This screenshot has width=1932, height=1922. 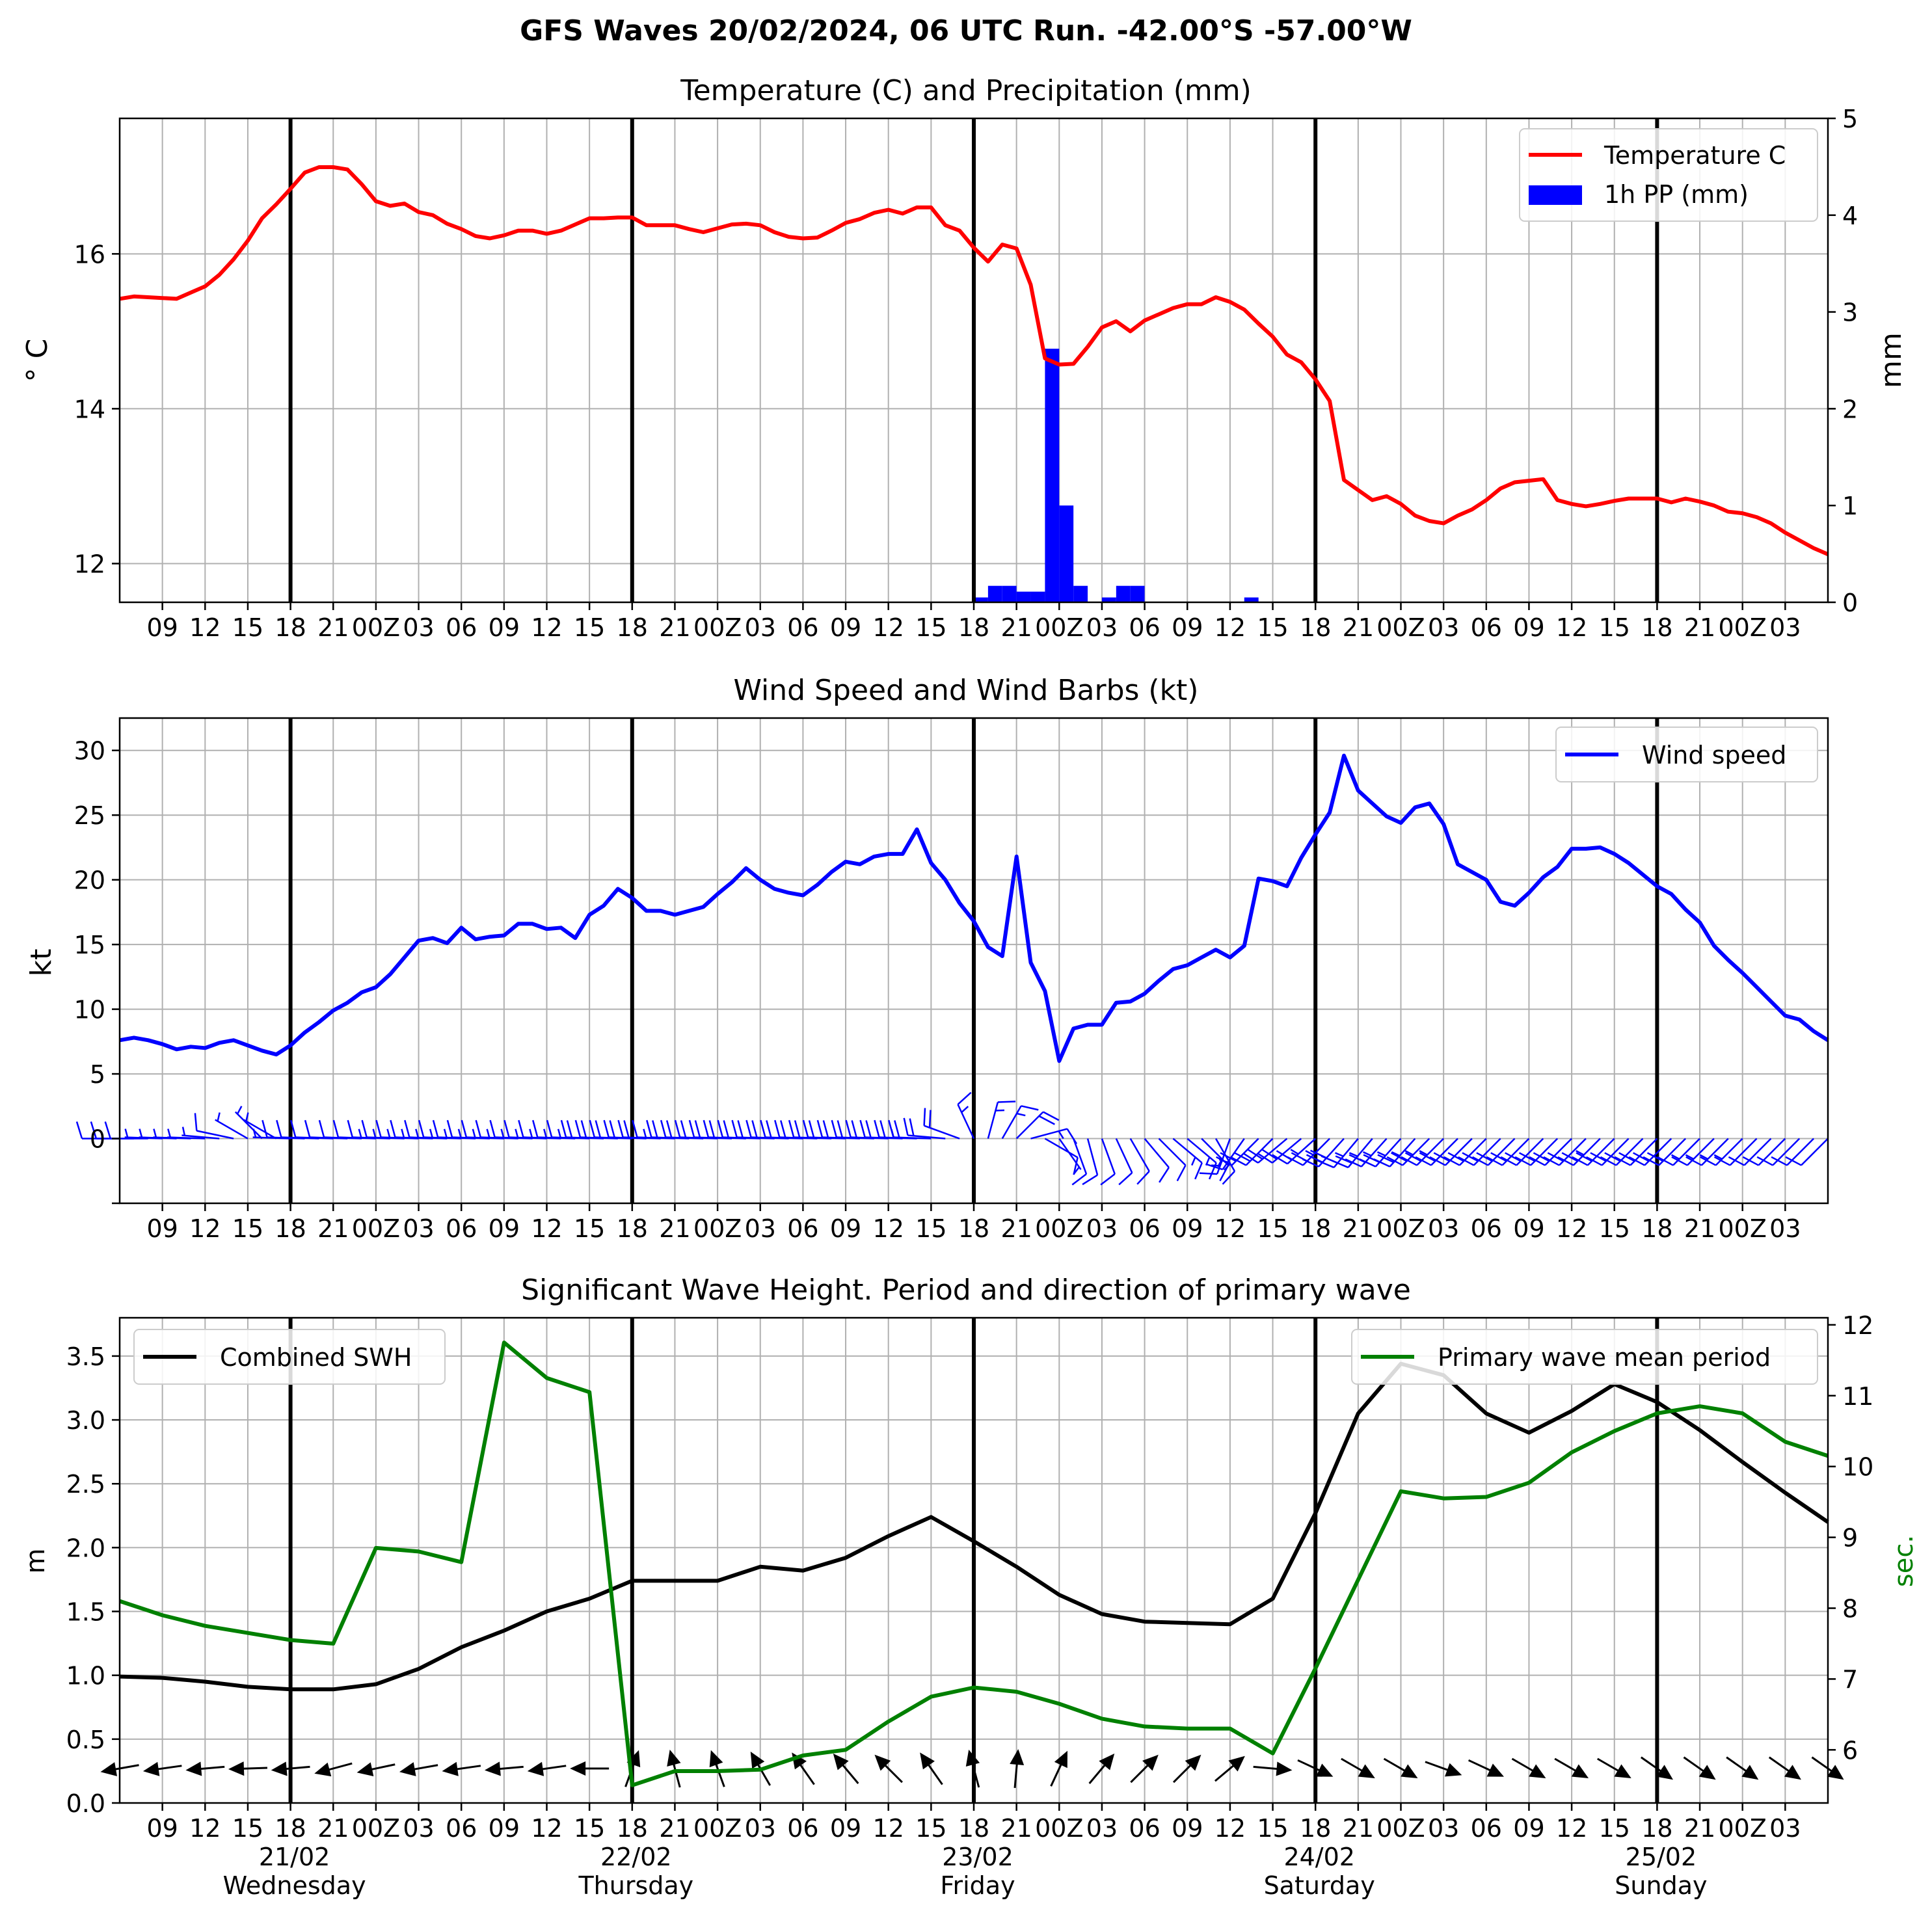 What do you see at coordinates (974, 908) in the screenshot?
I see `wind-speed-line` at bounding box center [974, 908].